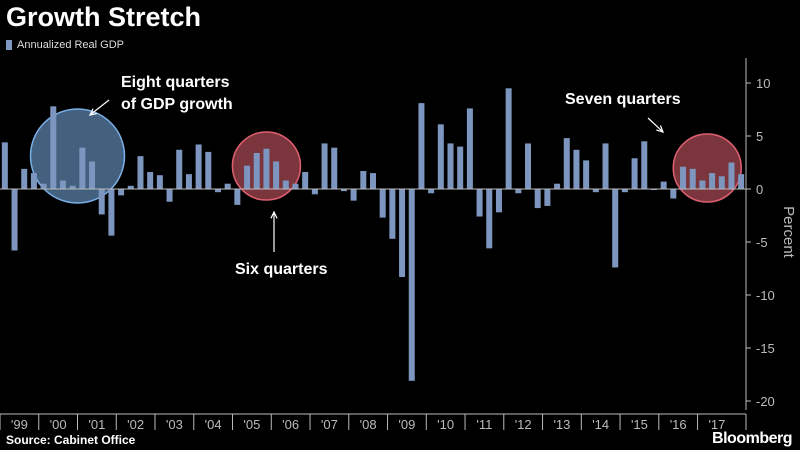 Image resolution: width=800 pixels, height=450 pixels. Describe the element at coordinates (759, 136) in the screenshot. I see `y-tick-label: 5` at that location.